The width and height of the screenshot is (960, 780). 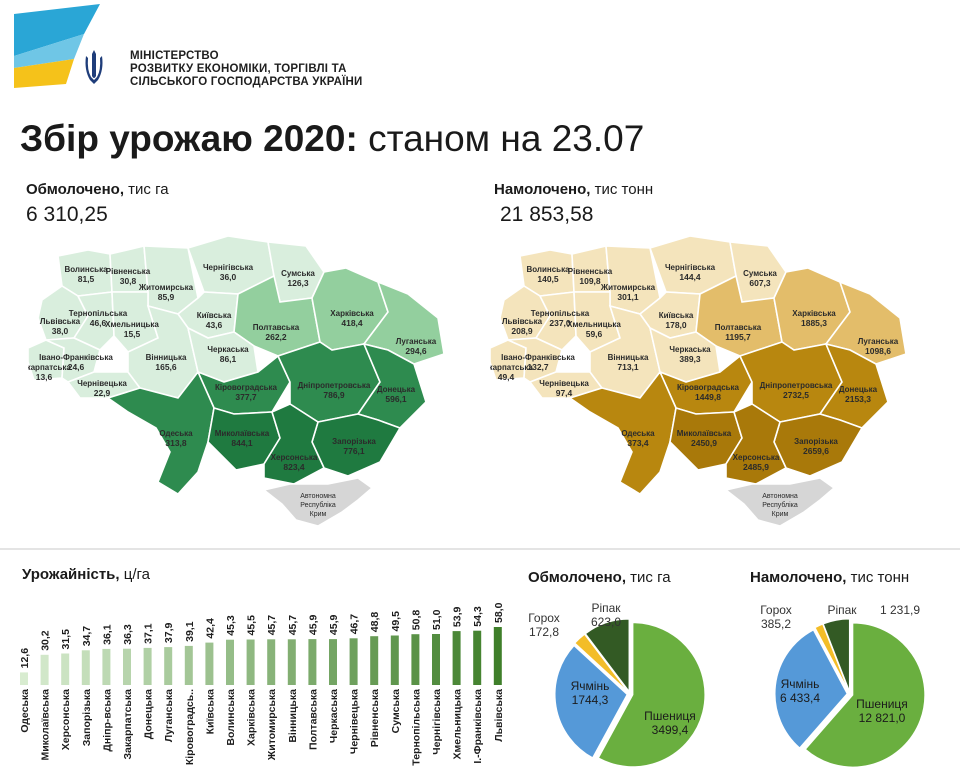 What do you see at coordinates (86, 574) in the screenshot?
I see `yield-title: Урожайність, ц/га` at bounding box center [86, 574].